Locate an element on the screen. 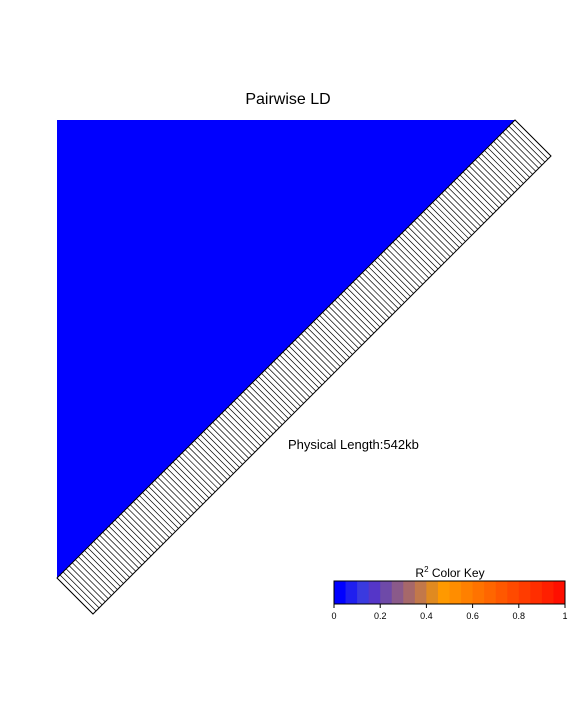 This screenshot has width=577, height=702. color-key-tick-label: 0.8 is located at coordinates (519, 616).